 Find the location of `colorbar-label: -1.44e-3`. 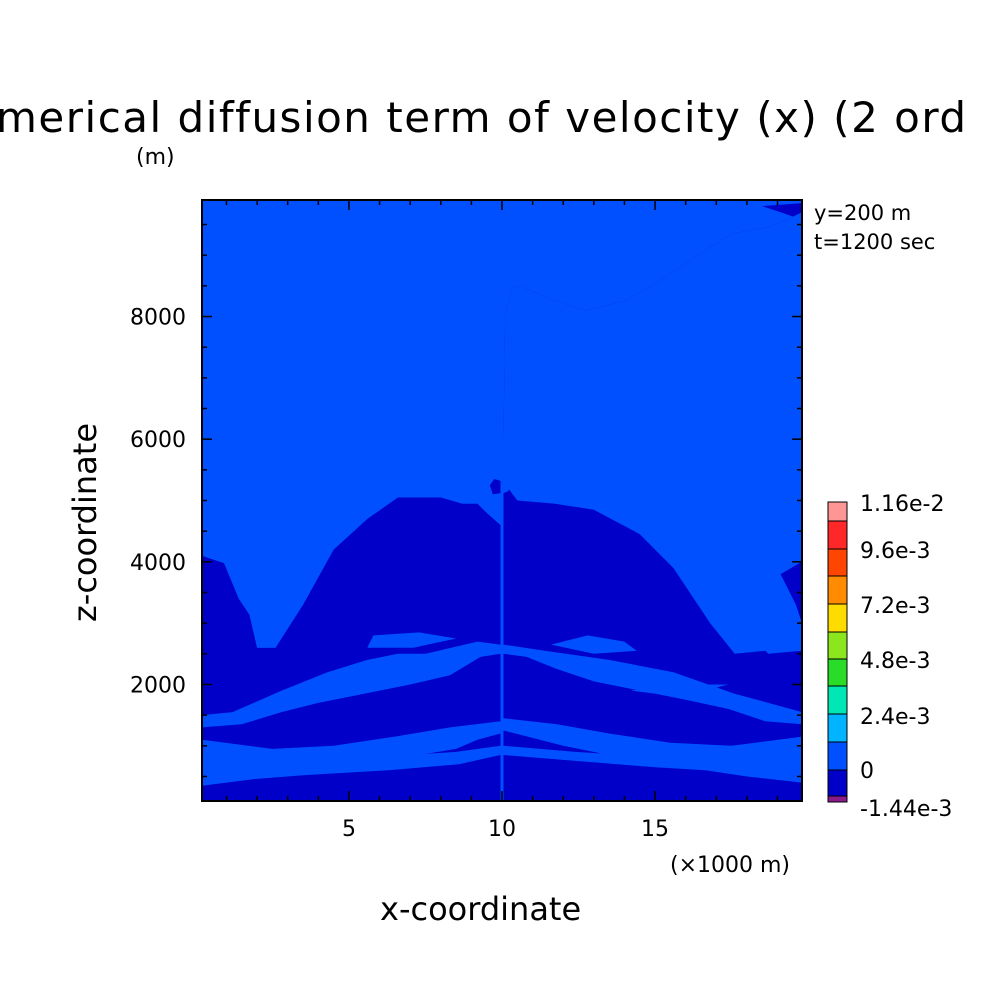

colorbar-label: -1.44e-3 is located at coordinates (906, 809).